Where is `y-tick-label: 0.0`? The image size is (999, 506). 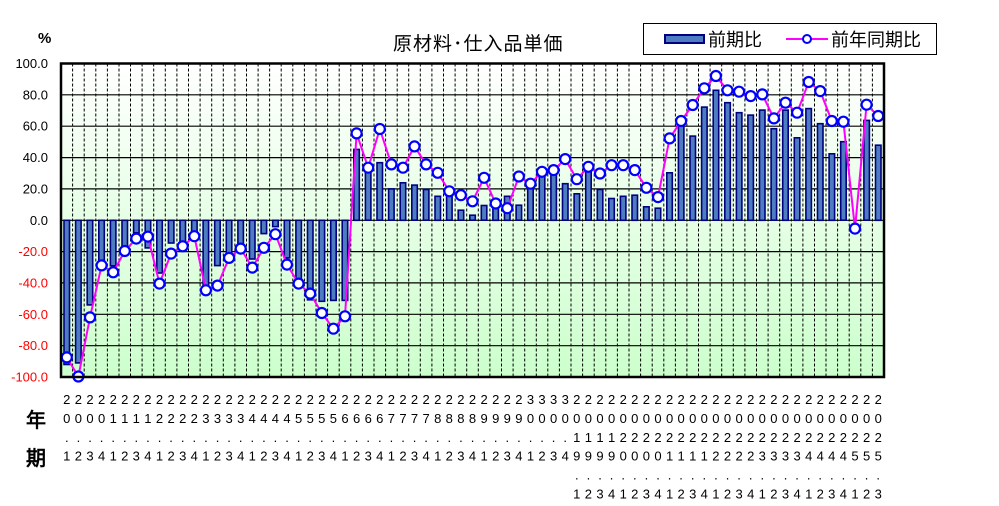 y-tick-label: 0.0 is located at coordinates (39, 220).